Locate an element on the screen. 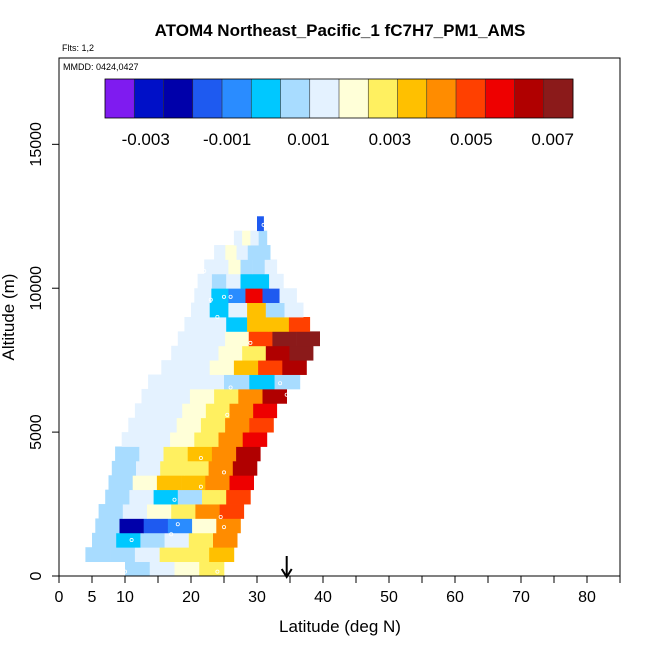 The image size is (650, 650). x-tick-label-9: 80 is located at coordinates (587, 597).